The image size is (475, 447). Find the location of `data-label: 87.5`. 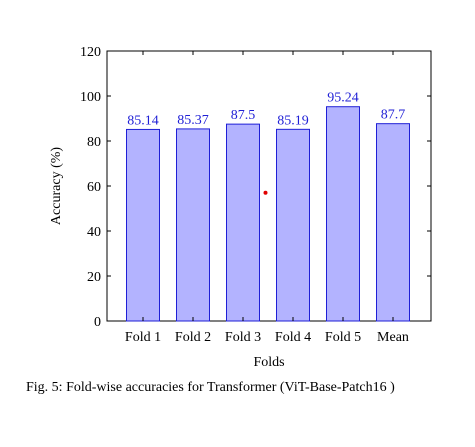

data-label: 87.5 is located at coordinates (243, 115).